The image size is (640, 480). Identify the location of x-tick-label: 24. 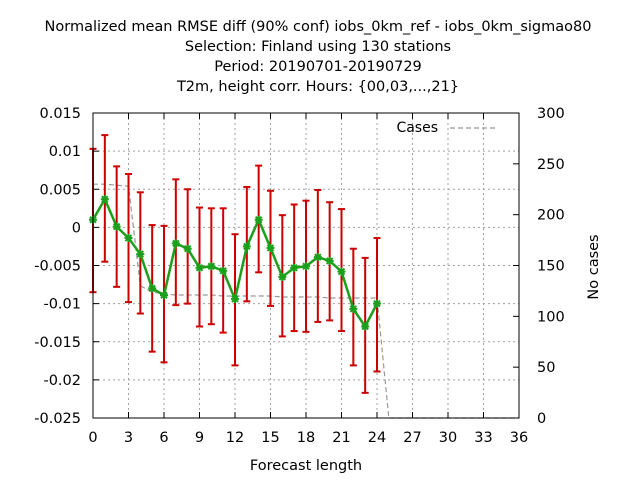
(377, 438).